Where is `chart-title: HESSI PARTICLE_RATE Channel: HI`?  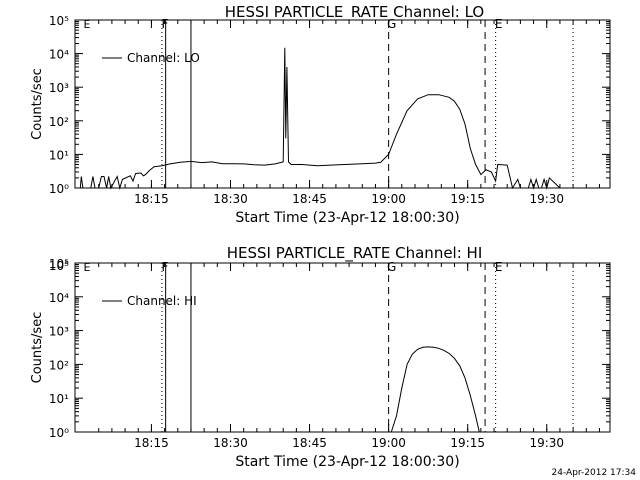 chart-title: HESSI PARTICLE_RATE Channel: HI is located at coordinates (355, 253).